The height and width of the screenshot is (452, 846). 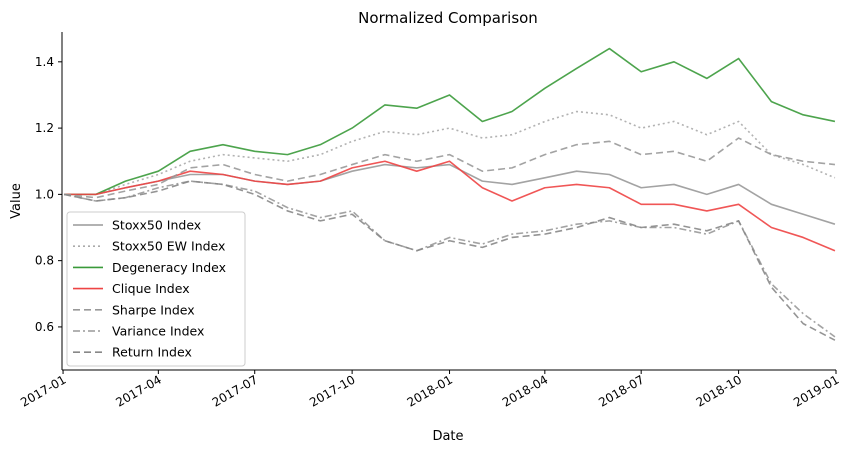 What do you see at coordinates (450, 168) in the screenshot?
I see `series-line-sharpe-index` at bounding box center [450, 168].